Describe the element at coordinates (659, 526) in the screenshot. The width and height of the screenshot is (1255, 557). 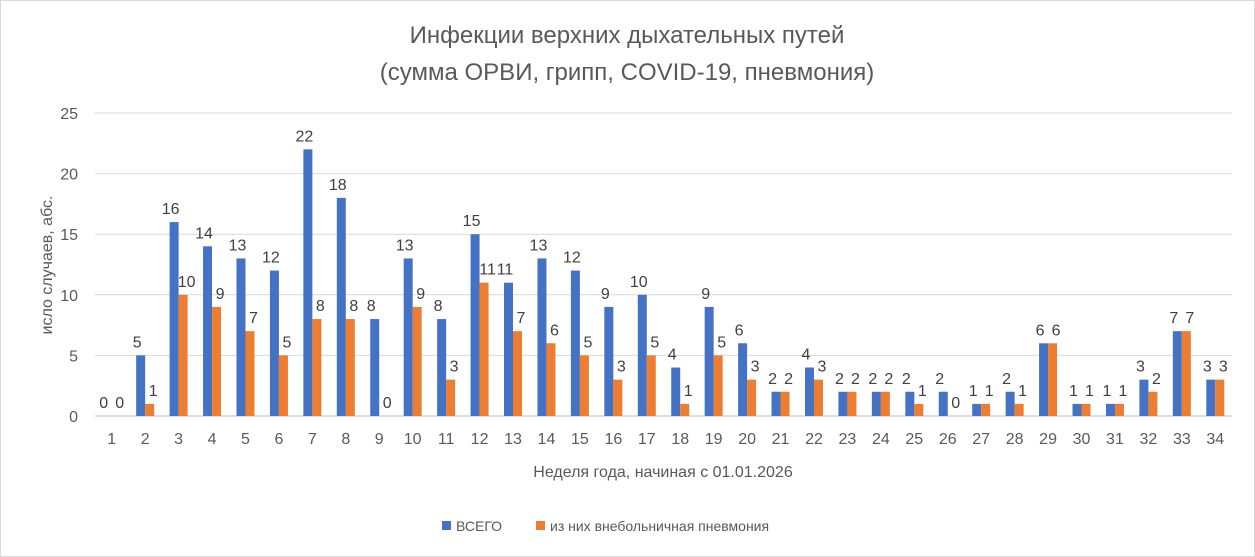
I see `legend-label-pneumonia: из них внебольничная пневмония` at that location.